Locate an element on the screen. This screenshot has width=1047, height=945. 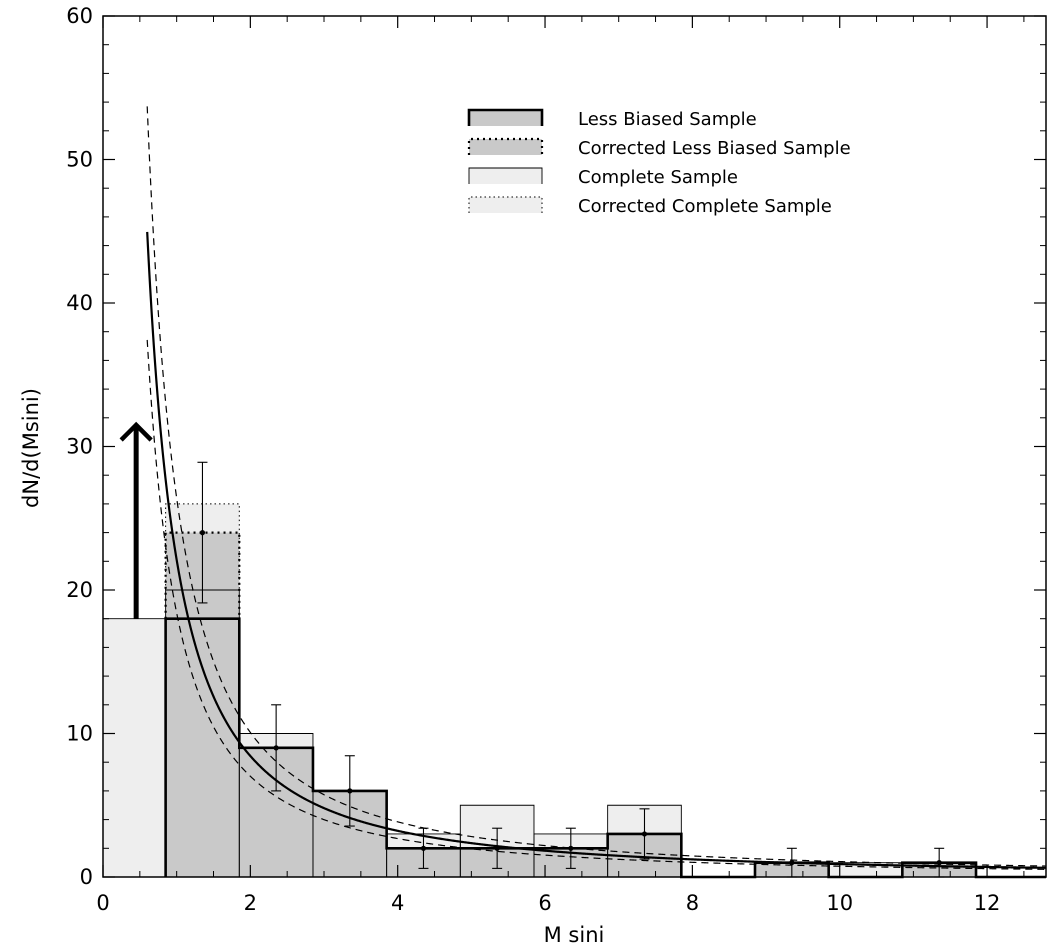
y-tick-label: 0 is located at coordinates (86, 877).